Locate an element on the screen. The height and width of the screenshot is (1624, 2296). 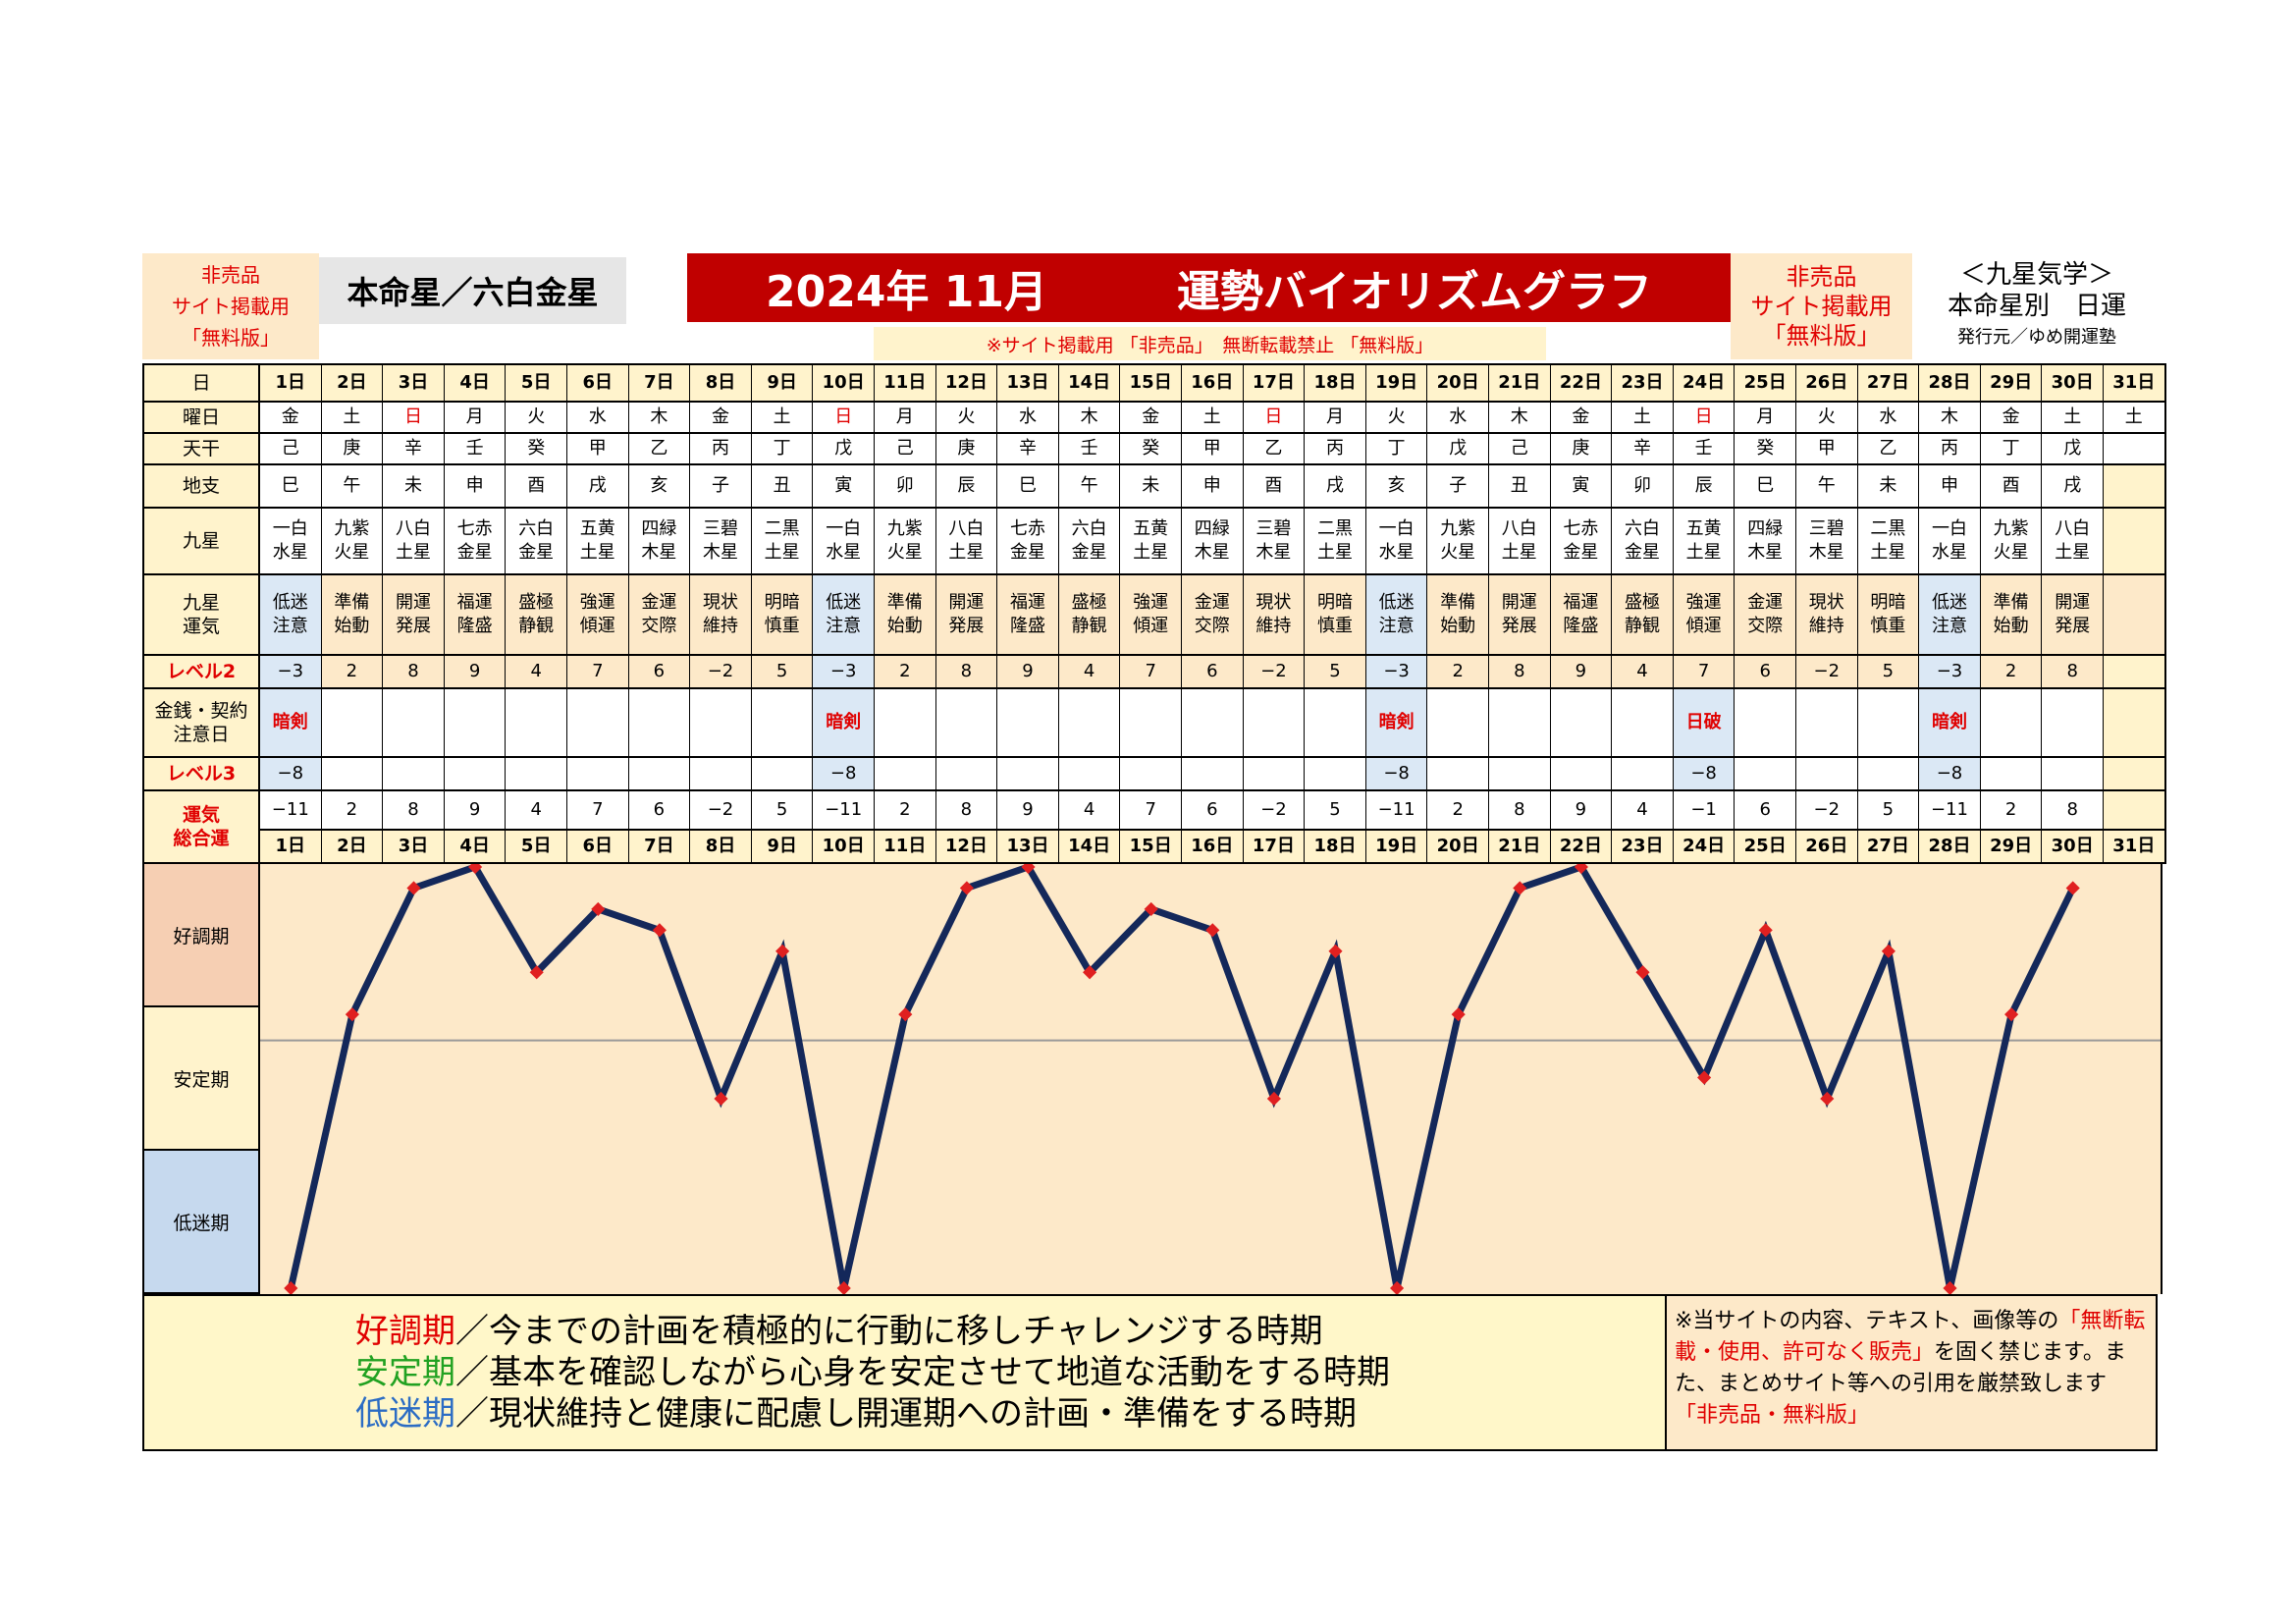
publisher-info-line: 本命星別 日運 is located at coordinates (2036, 306).